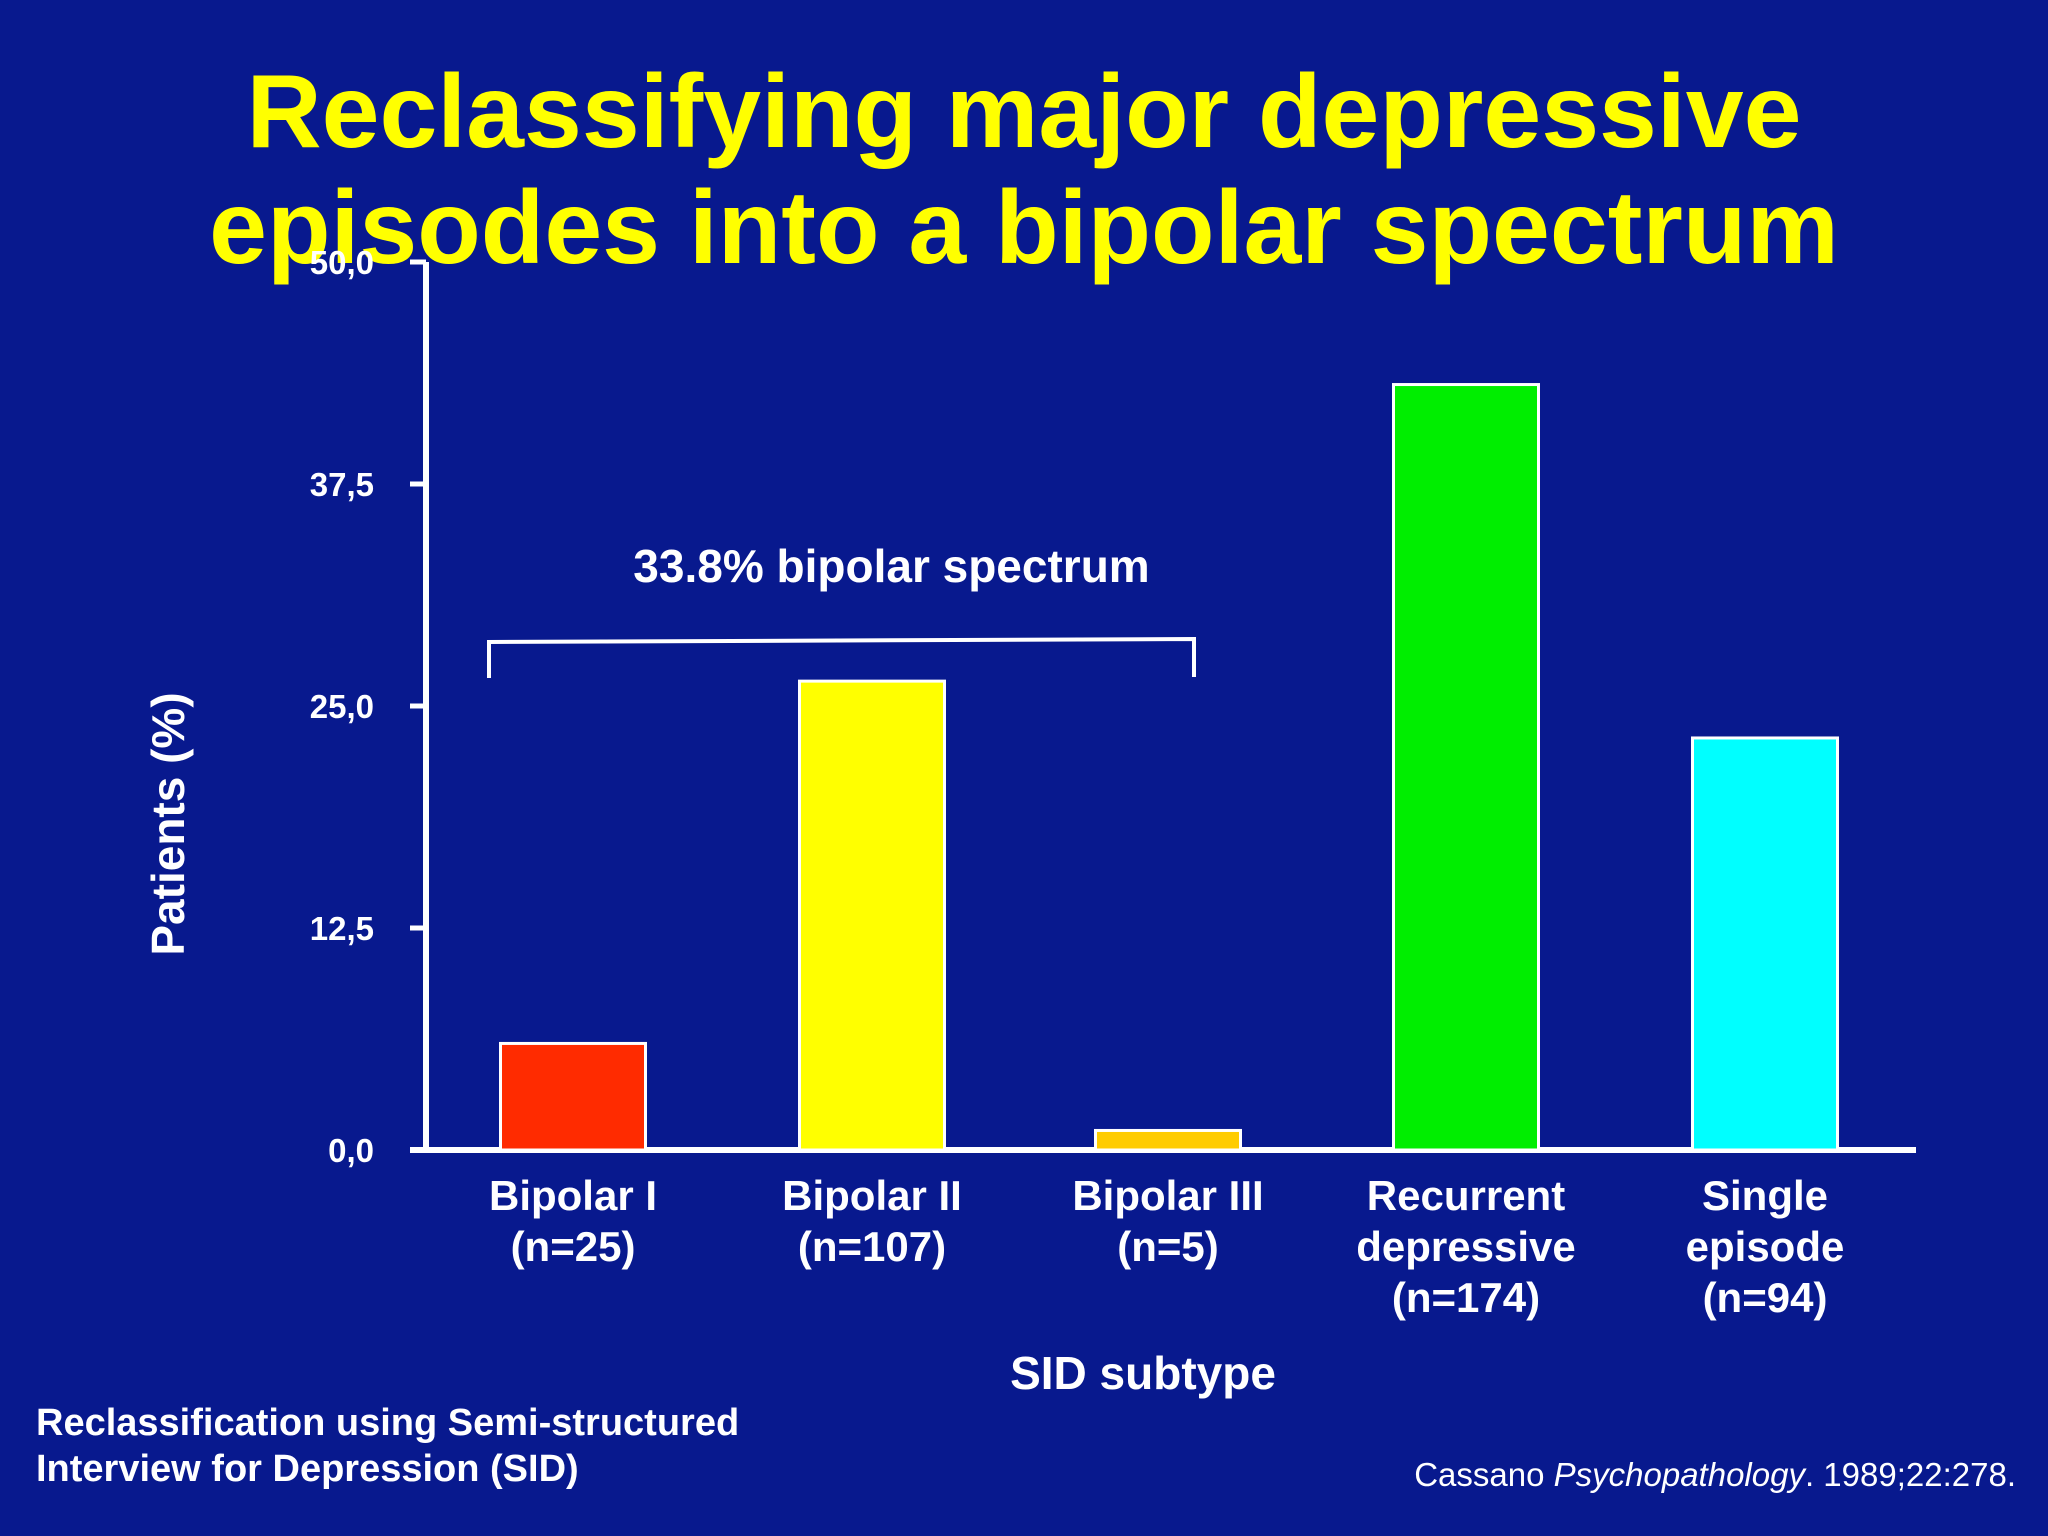 This screenshot has height=1536, width=2048. Describe the element at coordinates (872, 1195) in the screenshot. I see `x-category-label-line: Bipolar II` at that location.